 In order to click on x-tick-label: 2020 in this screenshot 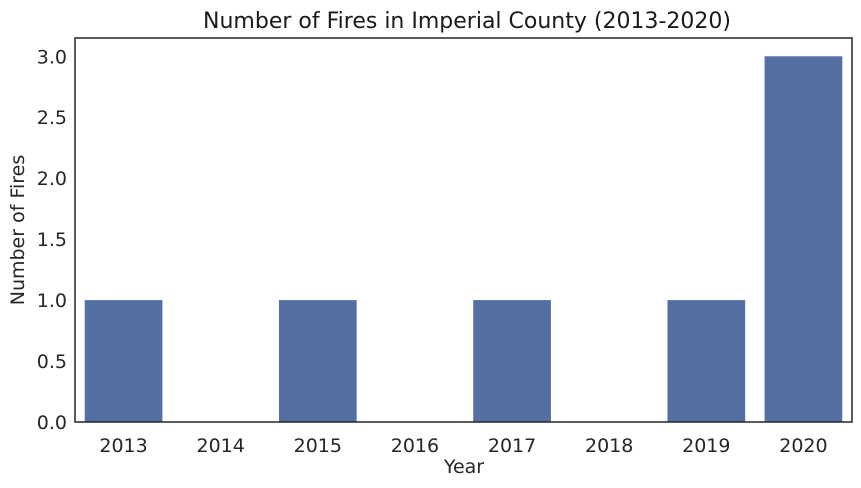, I will do `click(803, 446)`.